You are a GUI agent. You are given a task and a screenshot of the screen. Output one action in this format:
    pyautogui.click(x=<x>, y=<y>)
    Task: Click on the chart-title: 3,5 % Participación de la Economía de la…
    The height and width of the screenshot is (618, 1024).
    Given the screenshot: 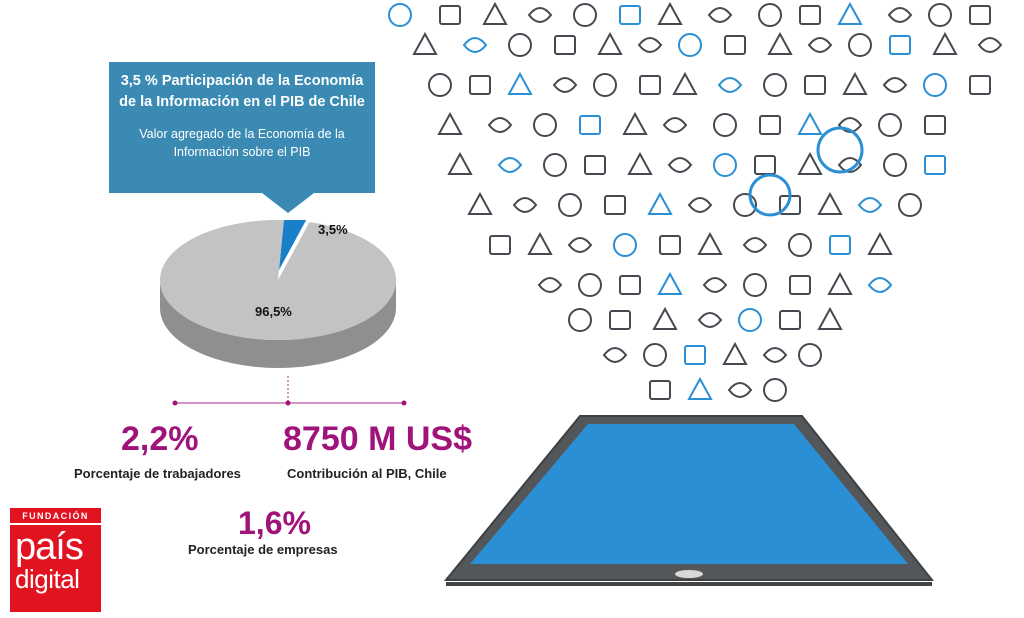 What is the action you would take?
    pyautogui.click(x=242, y=91)
    